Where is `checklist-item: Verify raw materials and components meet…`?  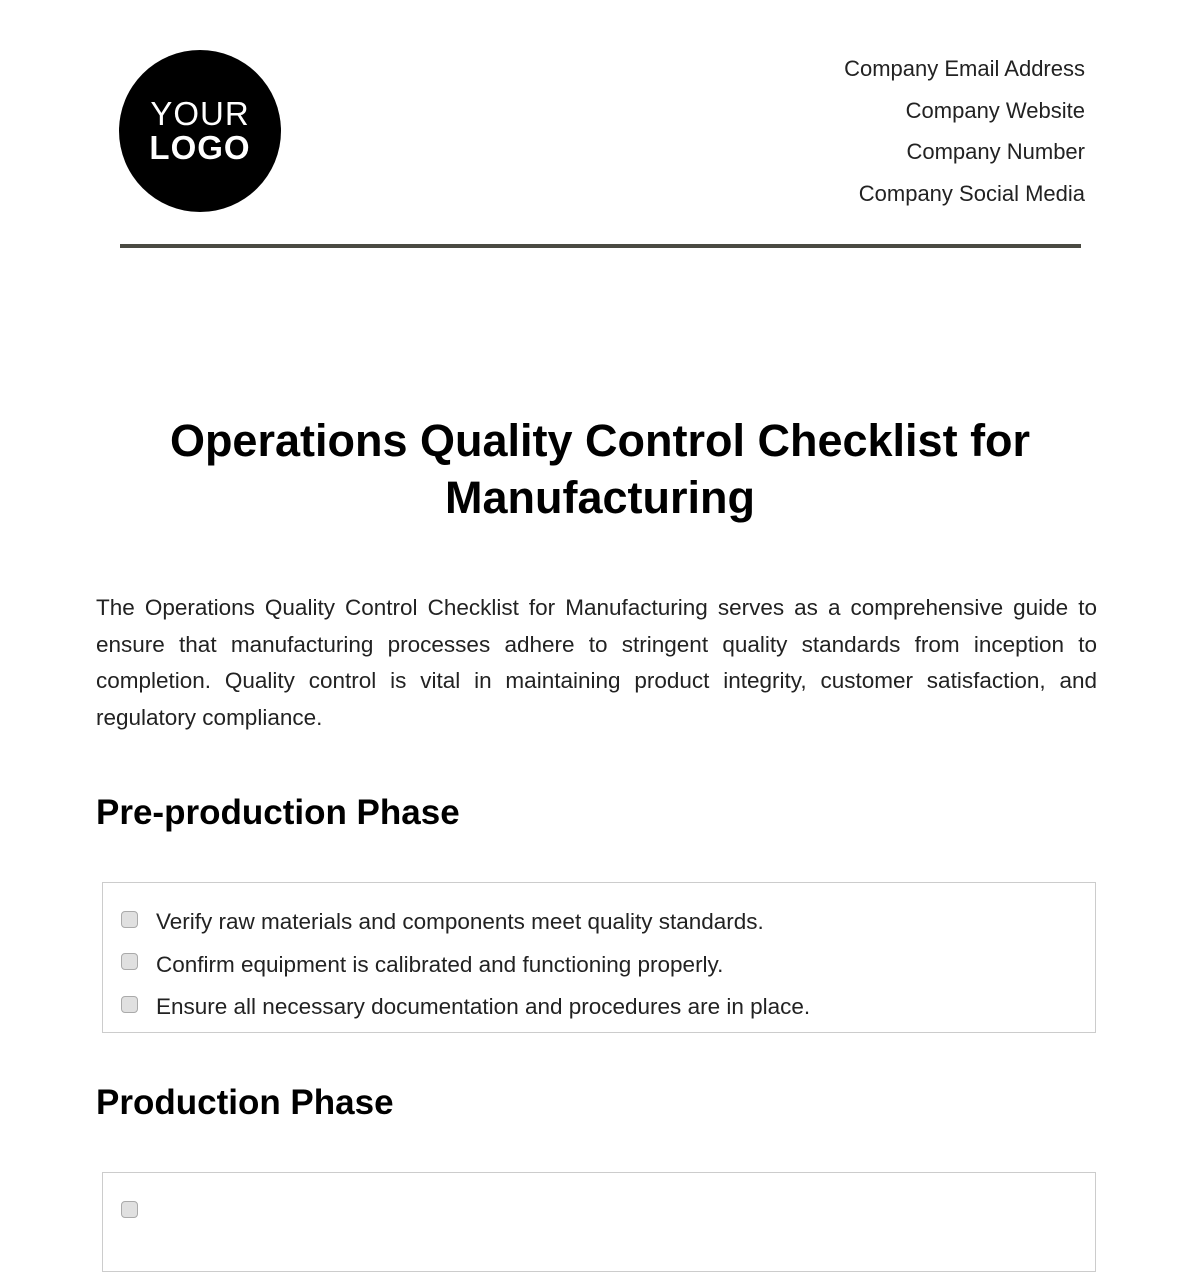
checklist-item: Verify raw materials and components meet… is located at coordinates (608, 922).